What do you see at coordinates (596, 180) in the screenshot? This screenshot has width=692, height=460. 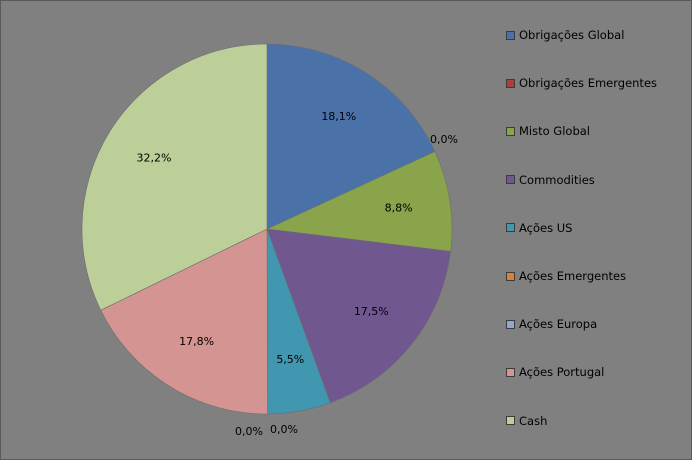 I see `legend-item: Commodities` at bounding box center [596, 180].